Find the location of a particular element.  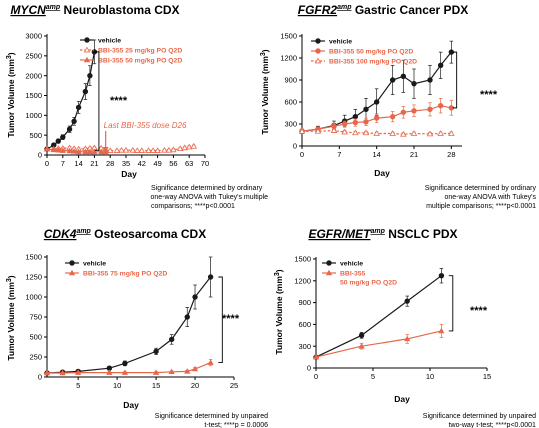

panel2-x-label: Day is located at coordinates (131, 405).